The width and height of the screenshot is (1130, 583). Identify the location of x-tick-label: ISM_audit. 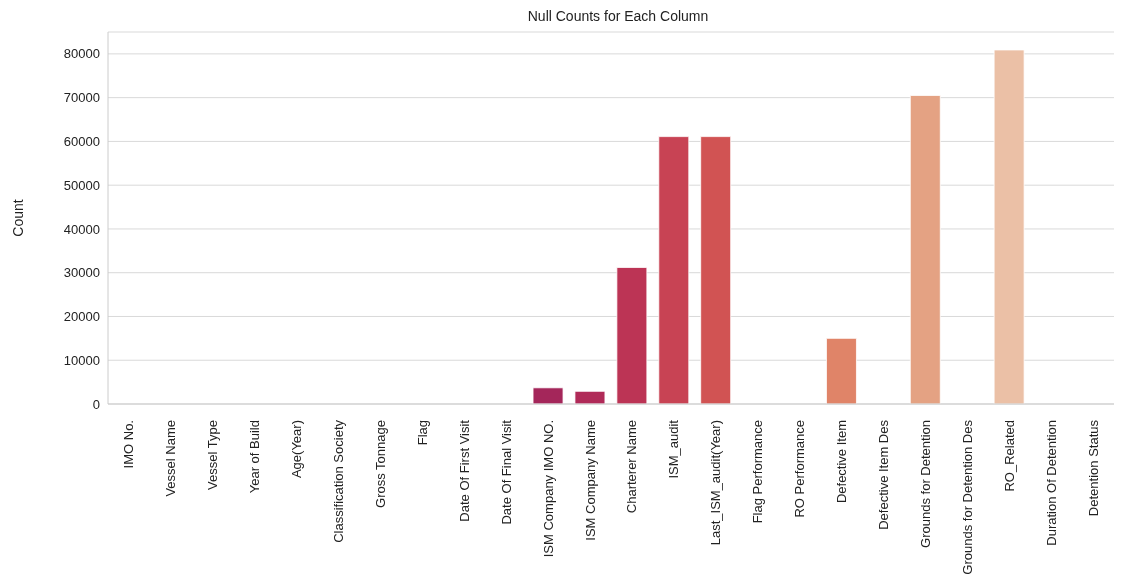
(674, 449).